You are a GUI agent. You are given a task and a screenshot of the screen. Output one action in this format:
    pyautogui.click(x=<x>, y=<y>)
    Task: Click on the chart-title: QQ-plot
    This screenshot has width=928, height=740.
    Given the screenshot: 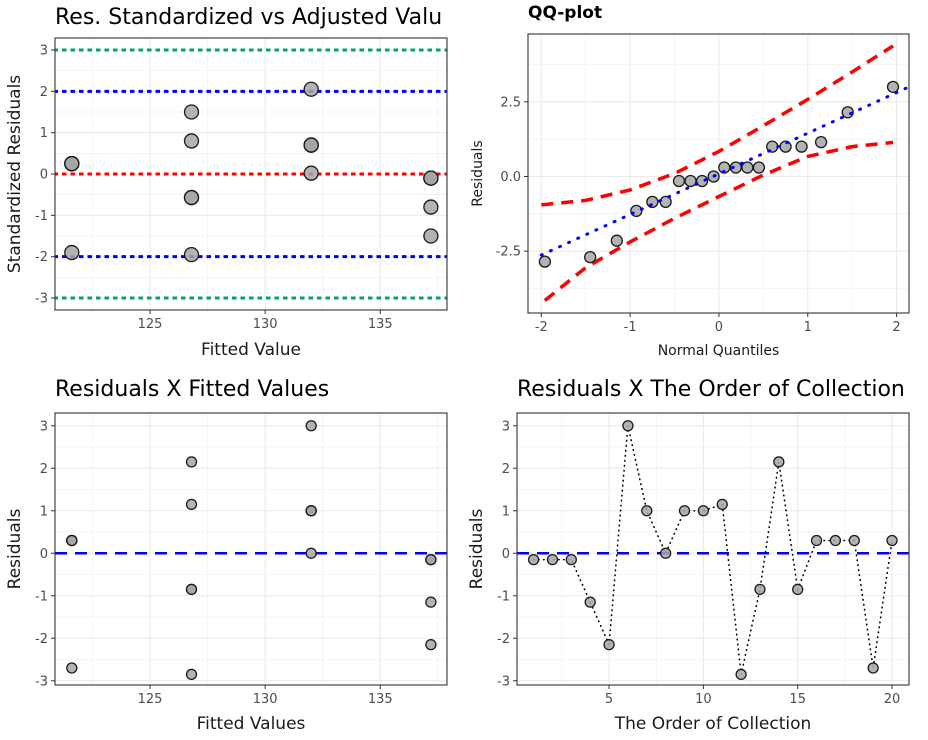 What is the action you would take?
    pyautogui.click(x=565, y=13)
    